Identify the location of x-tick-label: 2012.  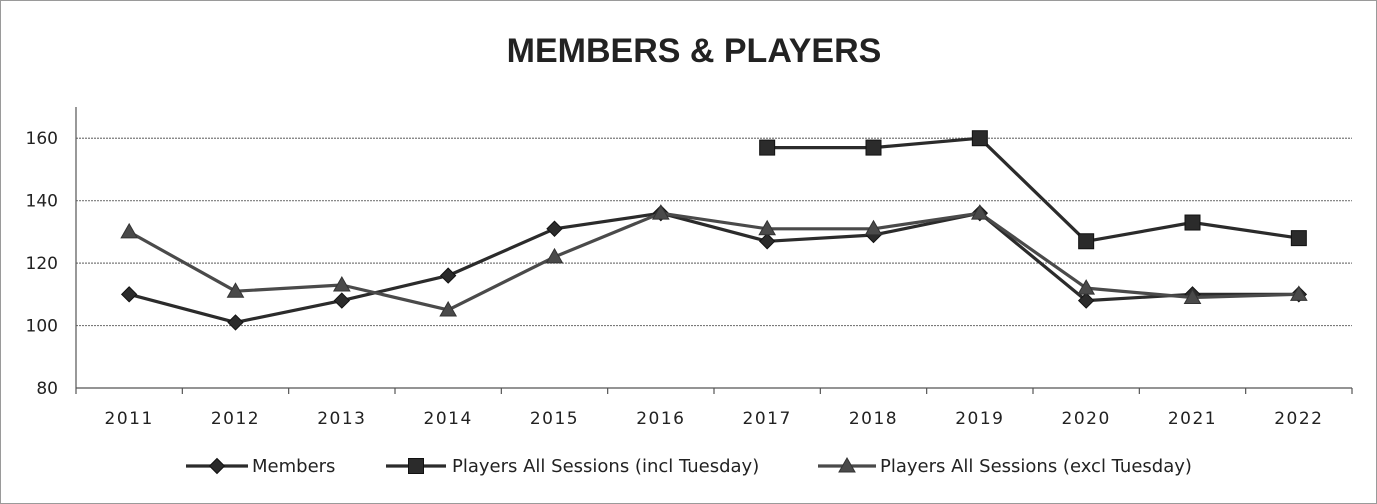
(235, 419).